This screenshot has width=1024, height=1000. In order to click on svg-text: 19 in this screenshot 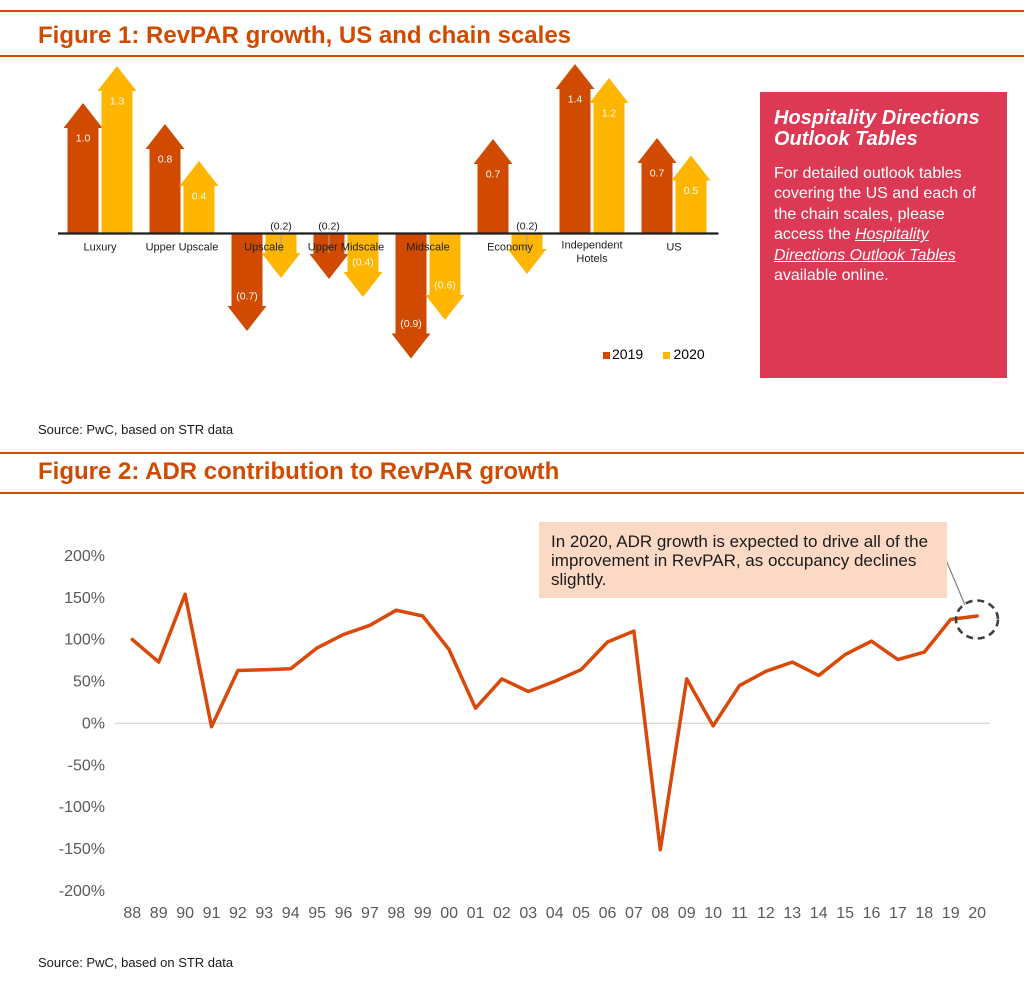, I will do `click(951, 913)`.